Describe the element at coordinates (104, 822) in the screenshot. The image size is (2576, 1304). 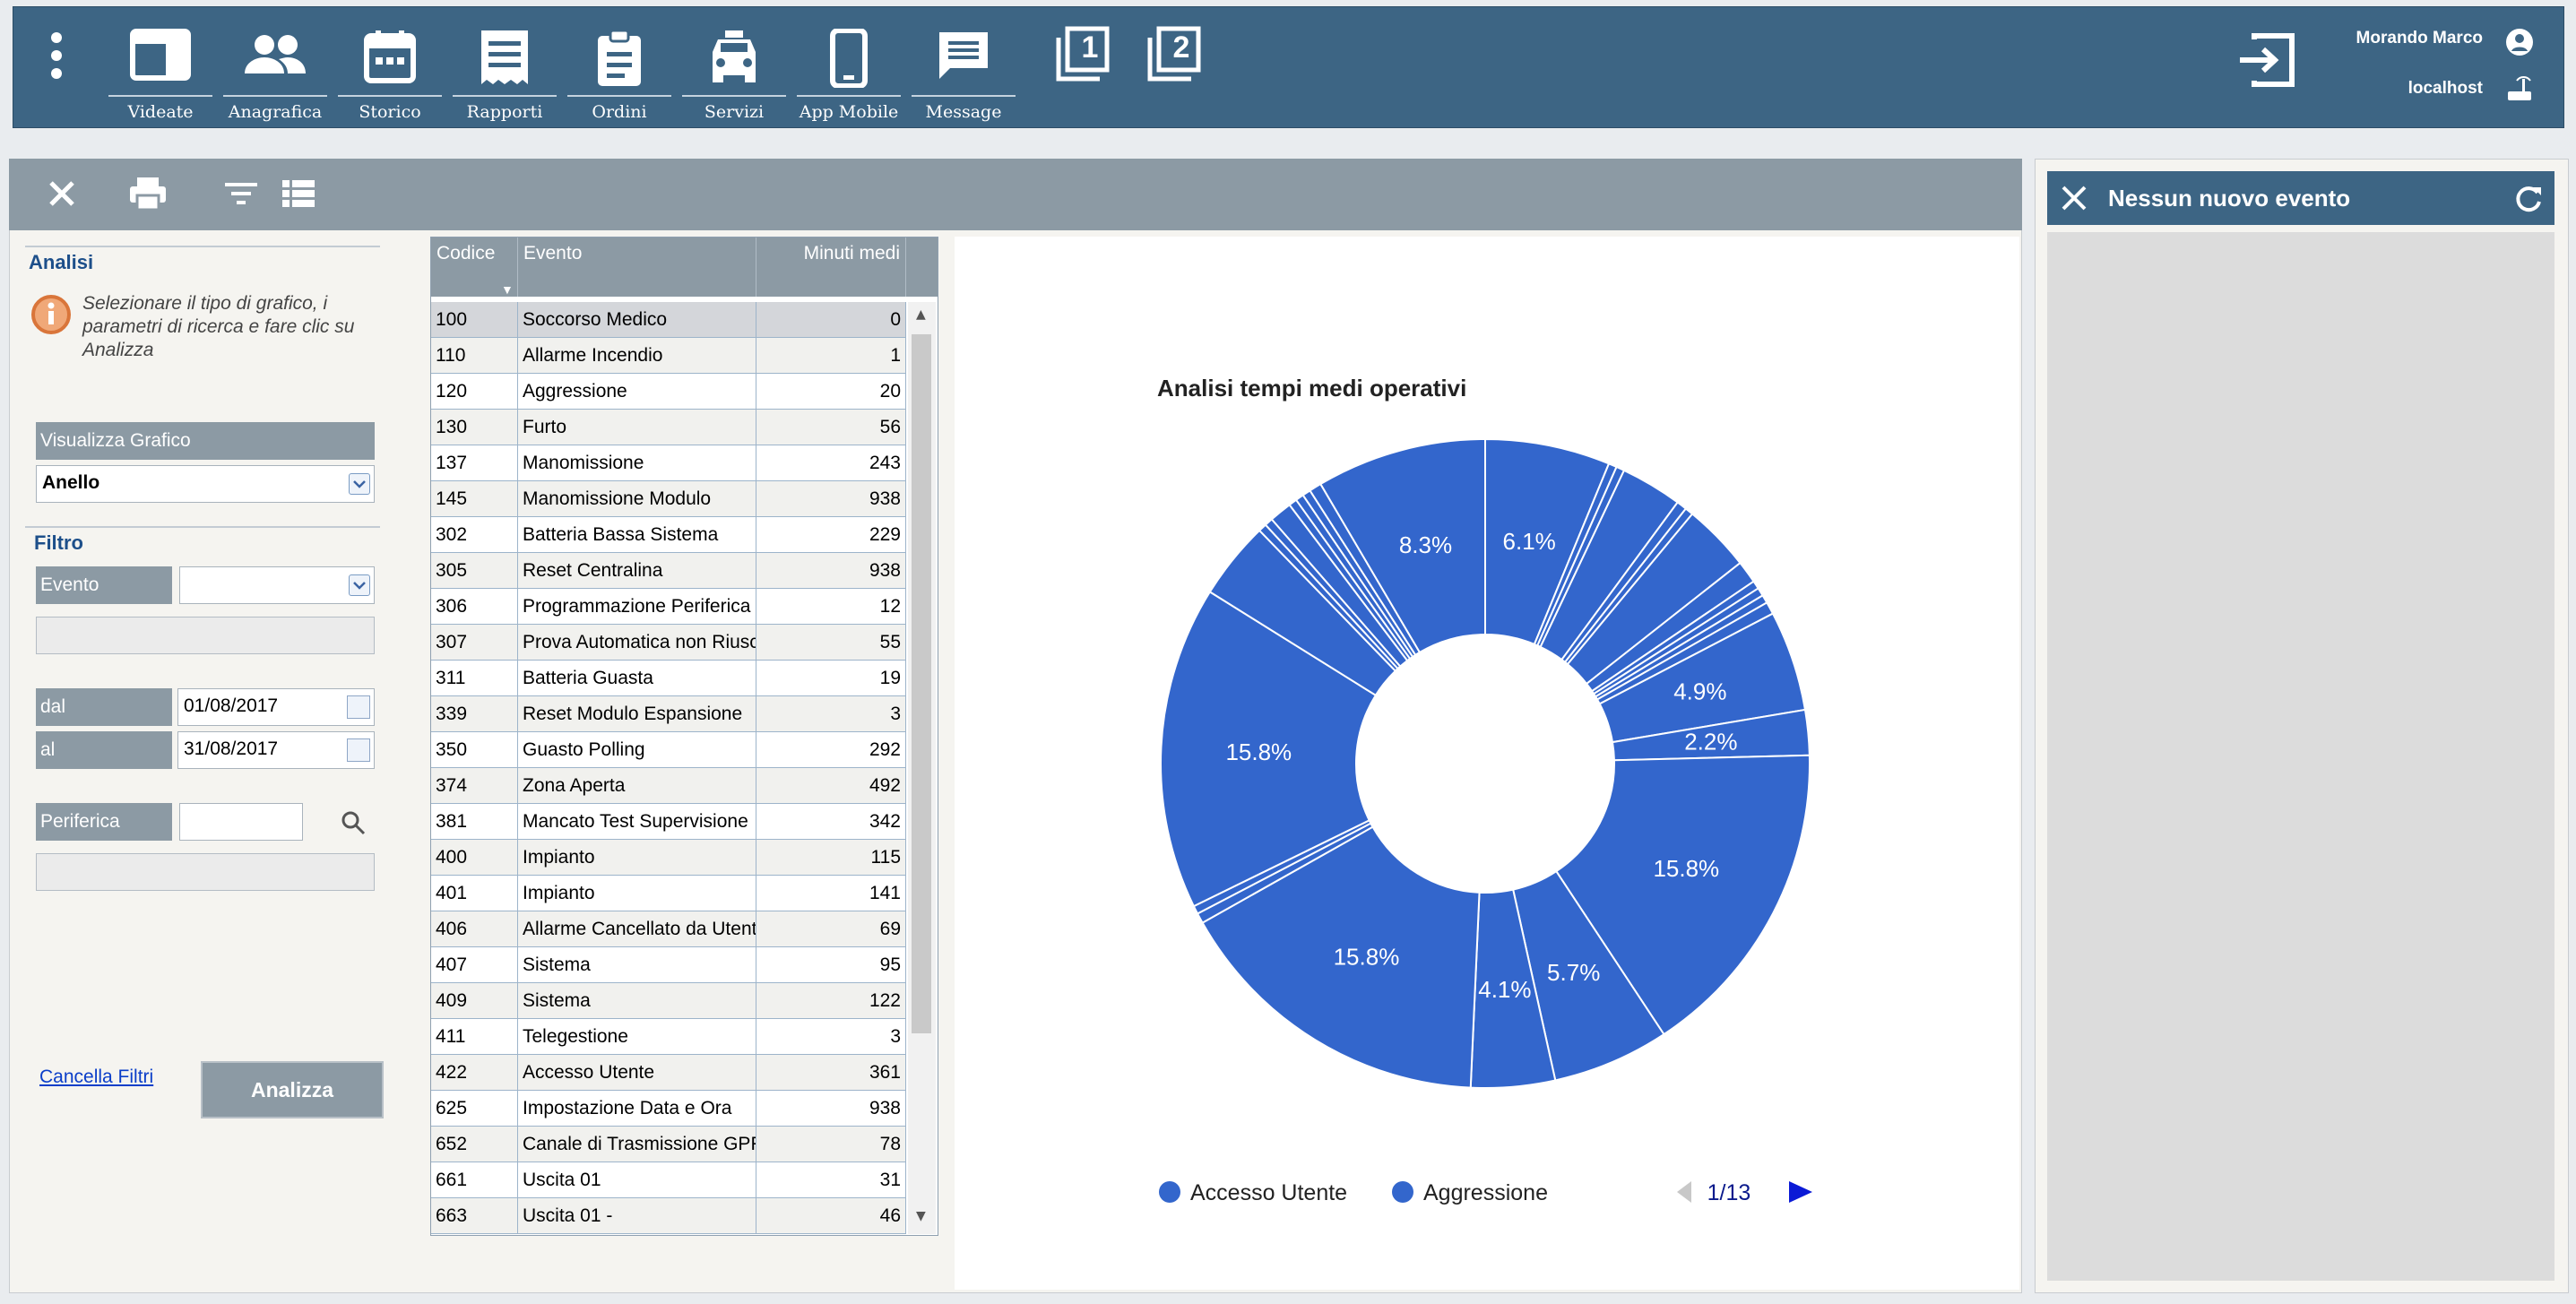
I see `device-label: Periferica` at that location.